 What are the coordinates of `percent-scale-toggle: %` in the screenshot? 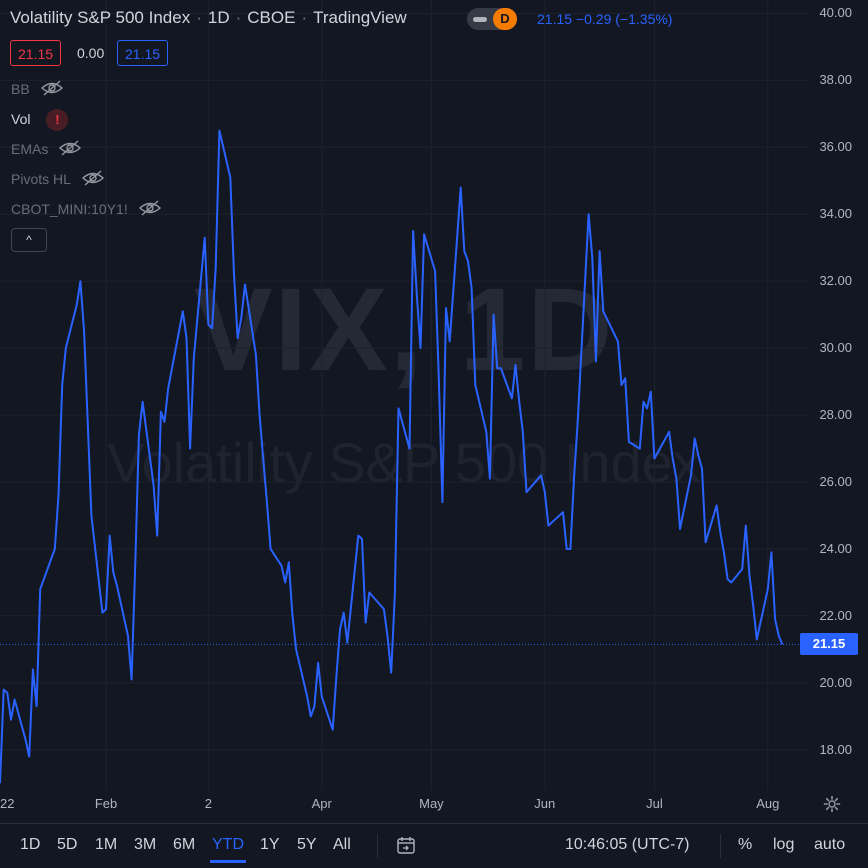 It's located at (745, 844).